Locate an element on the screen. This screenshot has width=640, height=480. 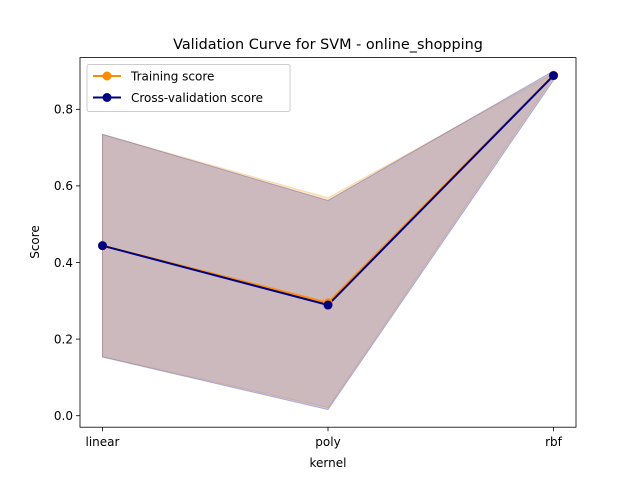
point-series-1-poly is located at coordinates (328, 305).